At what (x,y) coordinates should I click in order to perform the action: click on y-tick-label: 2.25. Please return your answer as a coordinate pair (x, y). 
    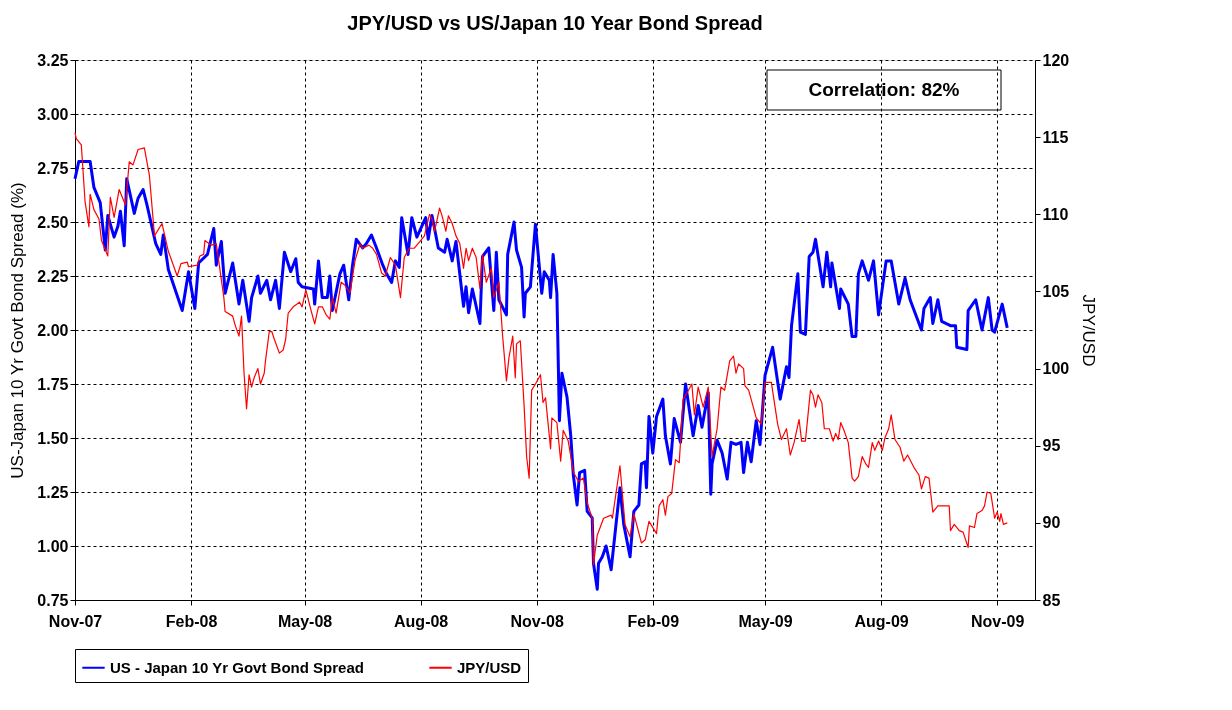
    Looking at the image, I should click on (53, 276).